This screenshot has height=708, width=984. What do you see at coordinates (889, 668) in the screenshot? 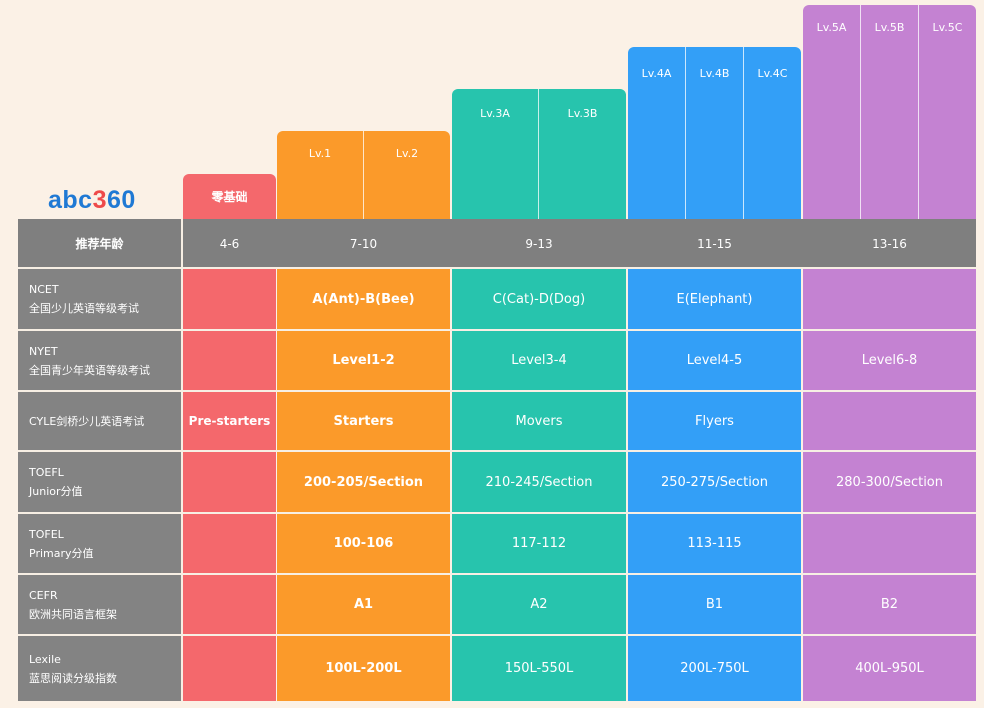
I see `table-cell: 400L-950L` at bounding box center [889, 668].